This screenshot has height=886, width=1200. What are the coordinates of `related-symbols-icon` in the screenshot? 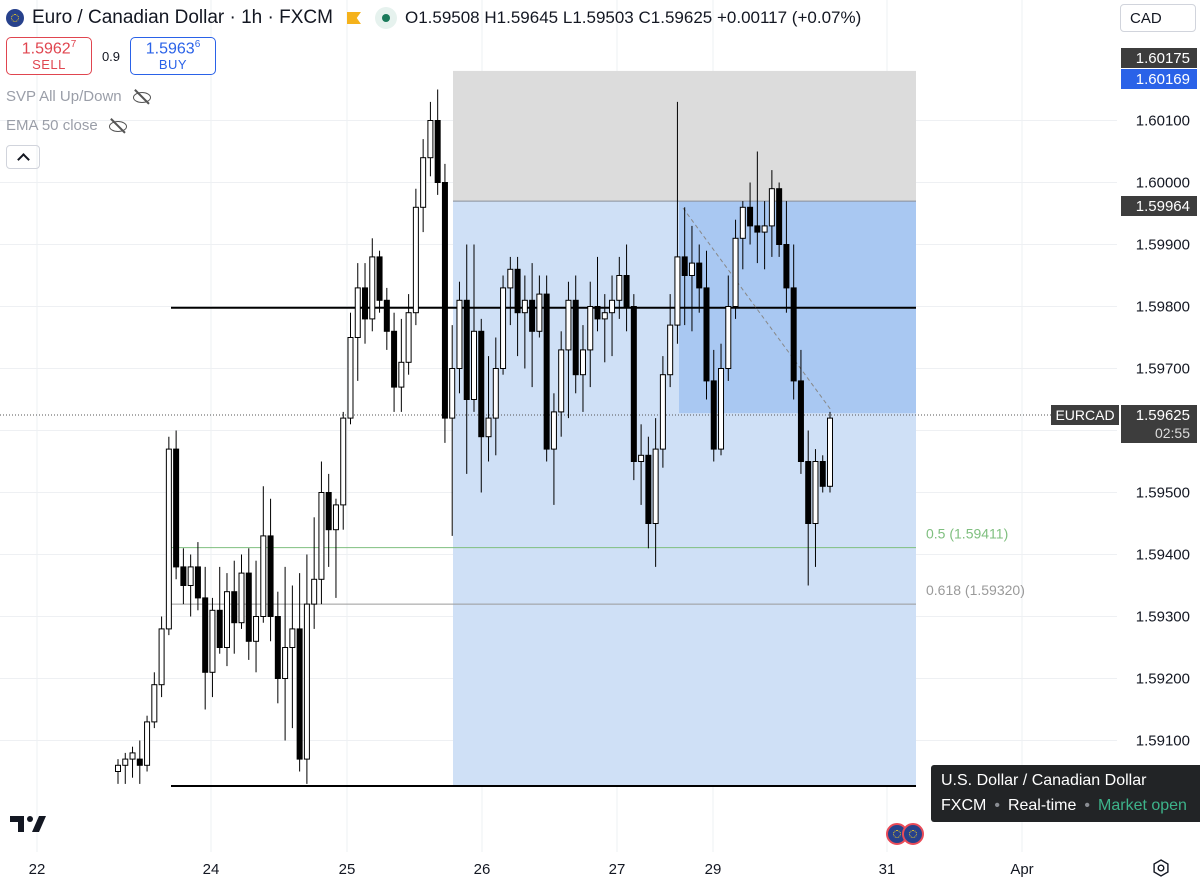 It's located at (909, 835).